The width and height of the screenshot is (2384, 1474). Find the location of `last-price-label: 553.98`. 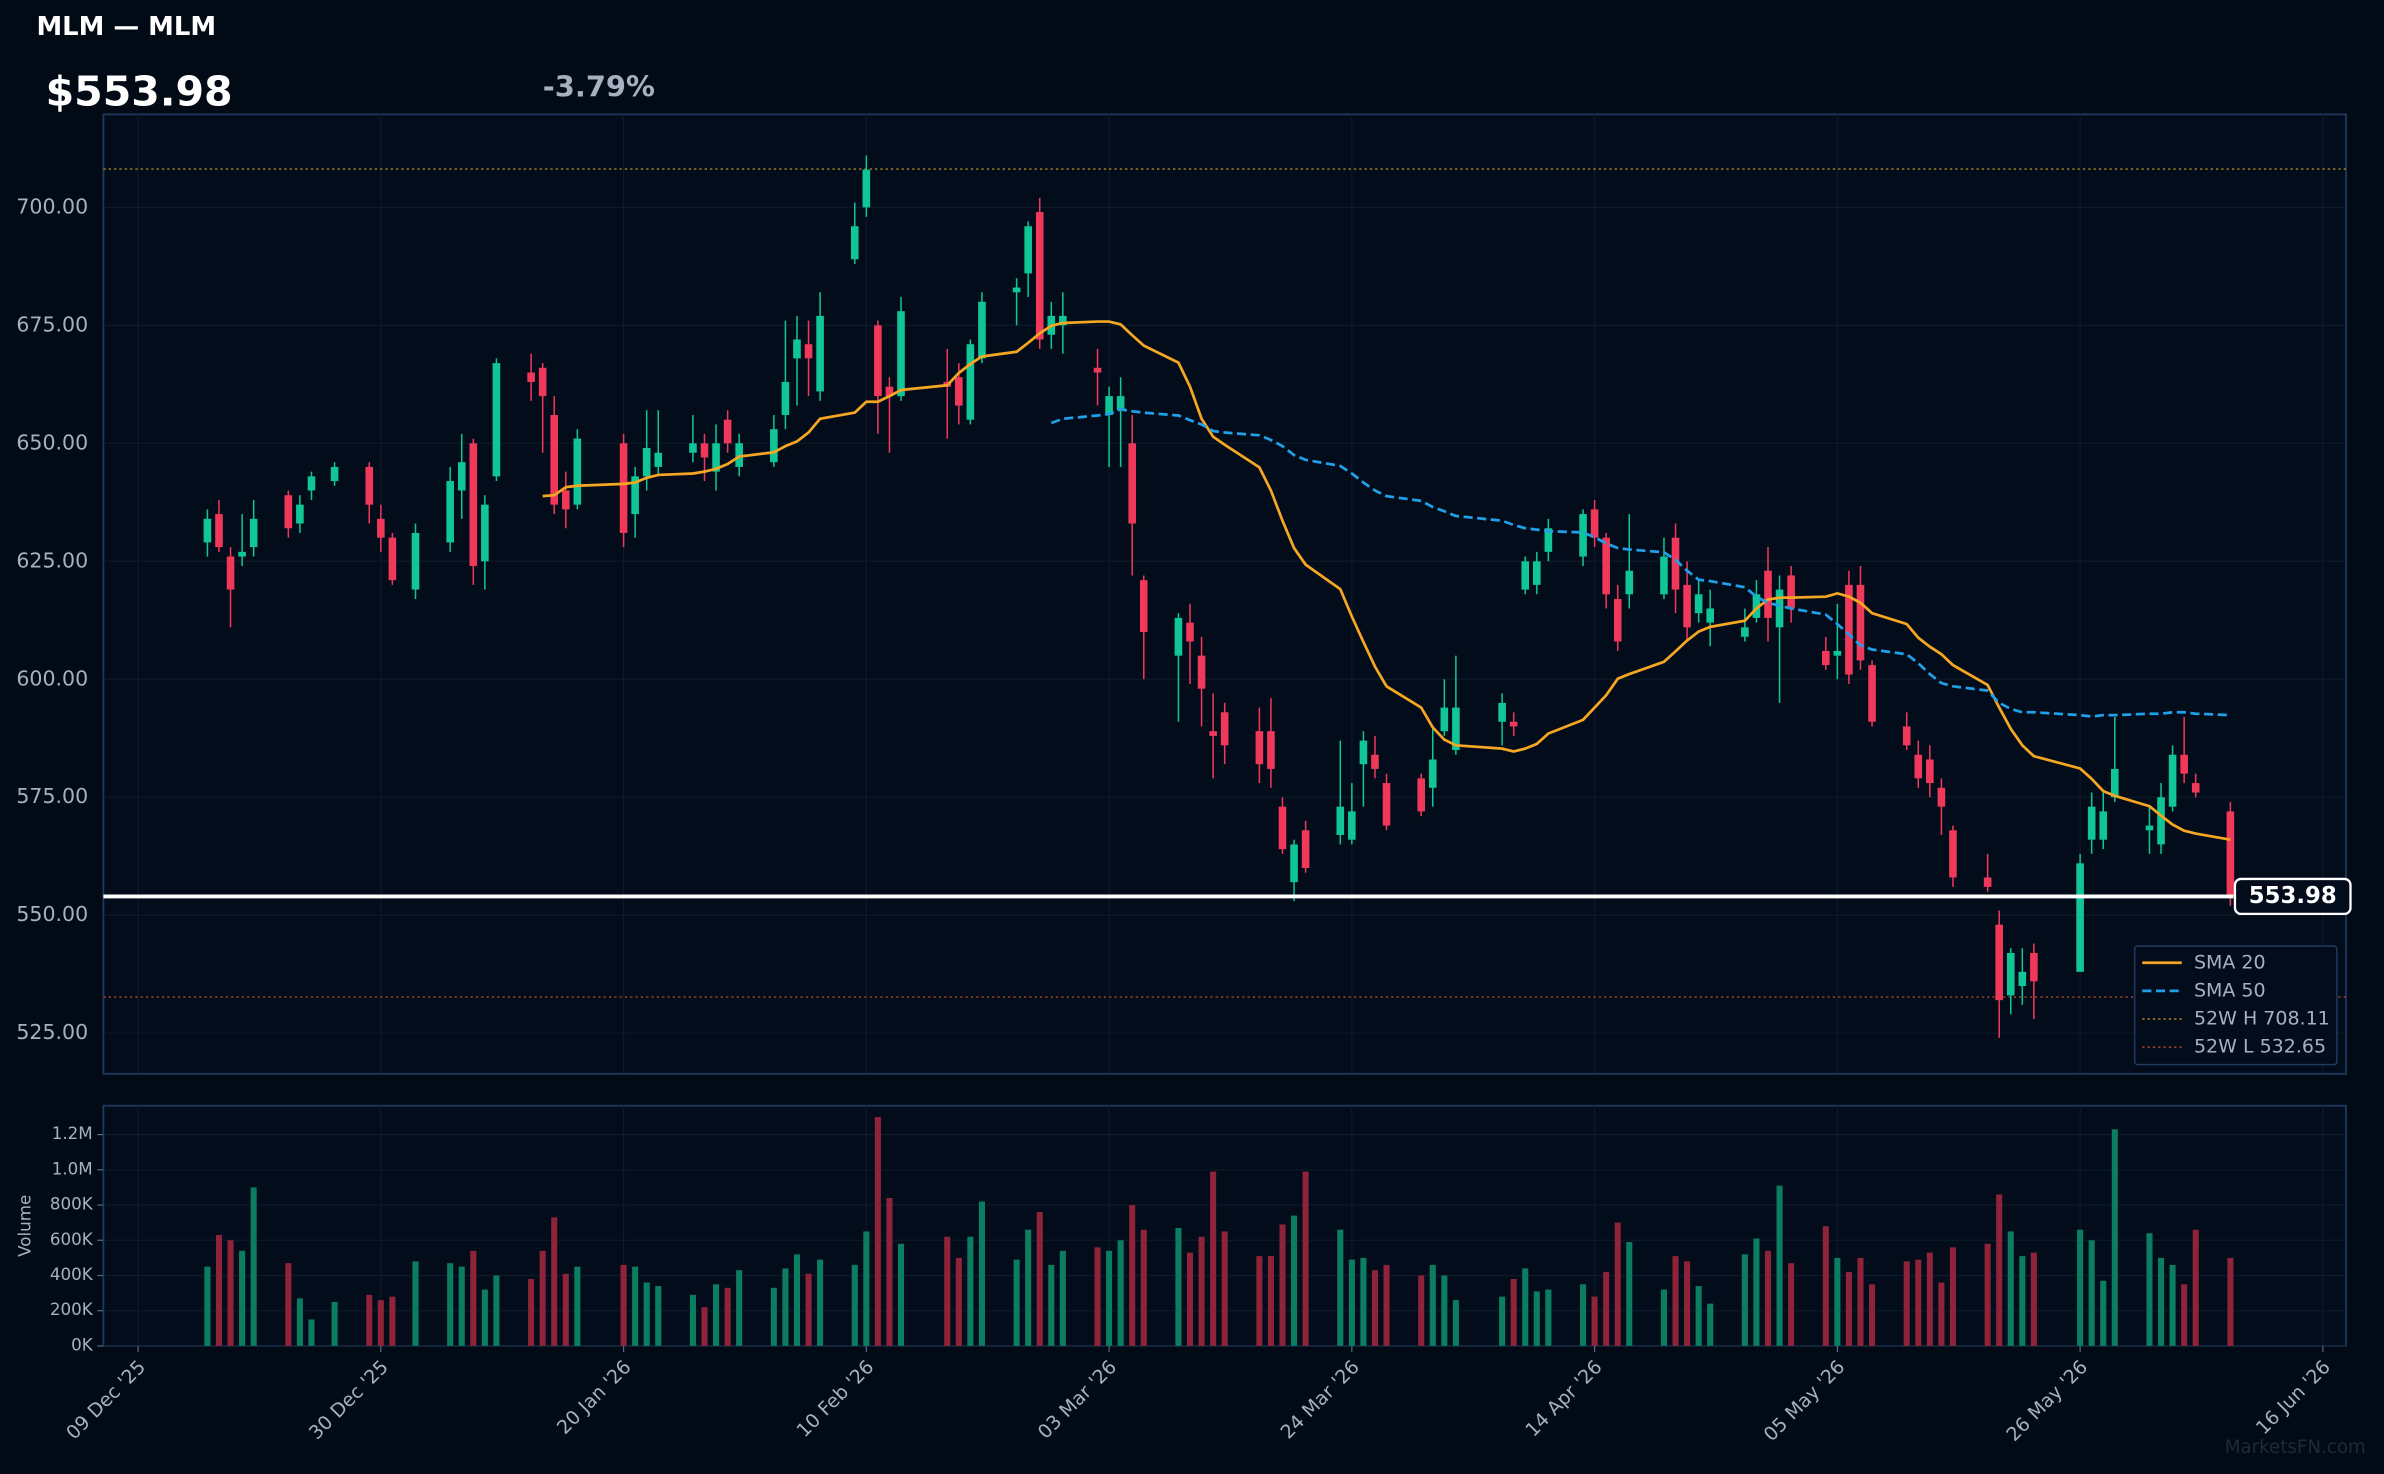

last-price-label: 553.98 is located at coordinates (2293, 896).